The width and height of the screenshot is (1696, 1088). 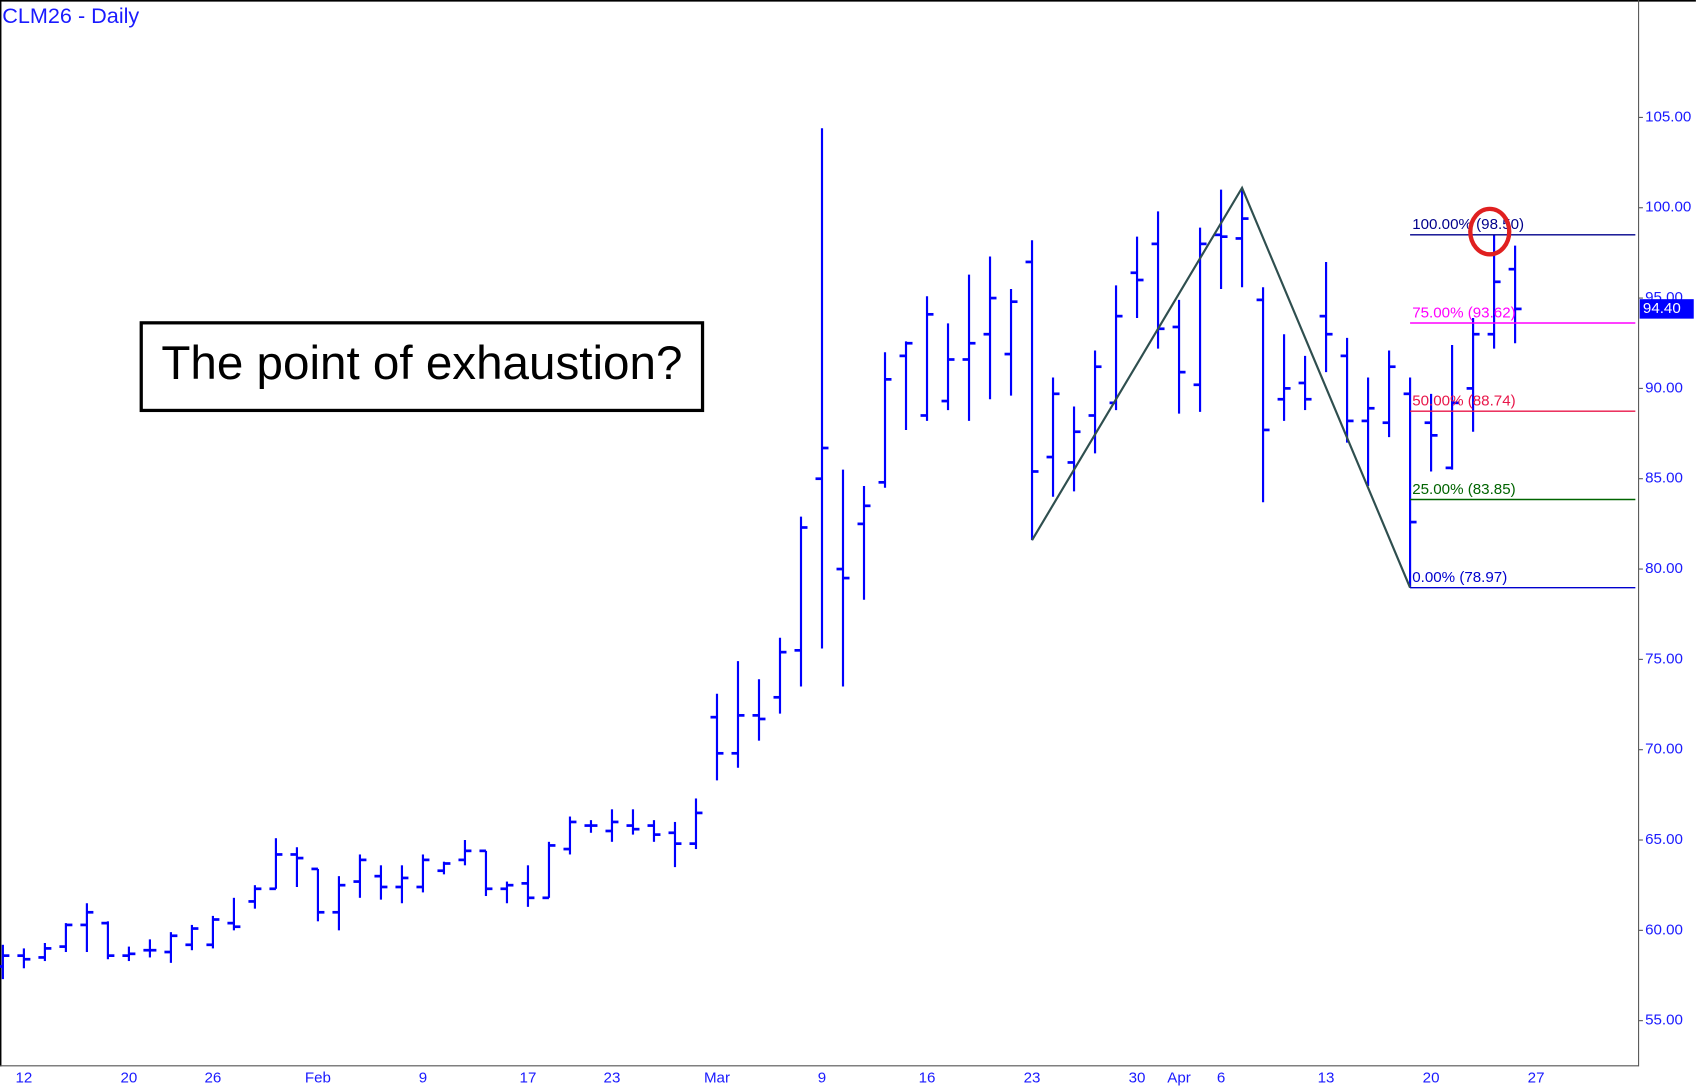 I want to click on y-tick-label: 60.00, so click(x=1664, y=929).